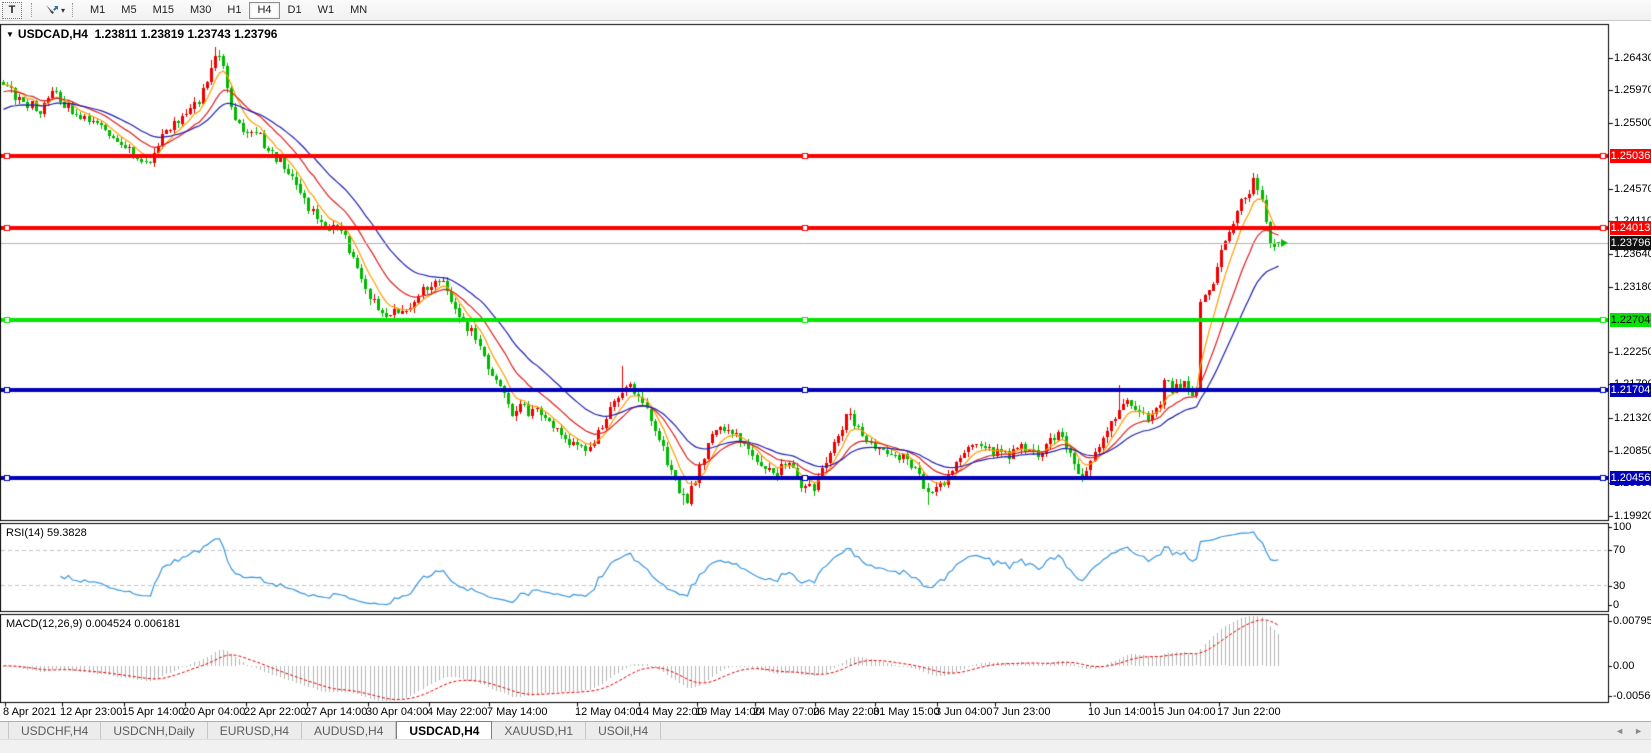 This screenshot has height=753, width=1651. Describe the element at coordinates (63, 10) in the screenshot. I see `chevron-down-icon: ▾` at that location.